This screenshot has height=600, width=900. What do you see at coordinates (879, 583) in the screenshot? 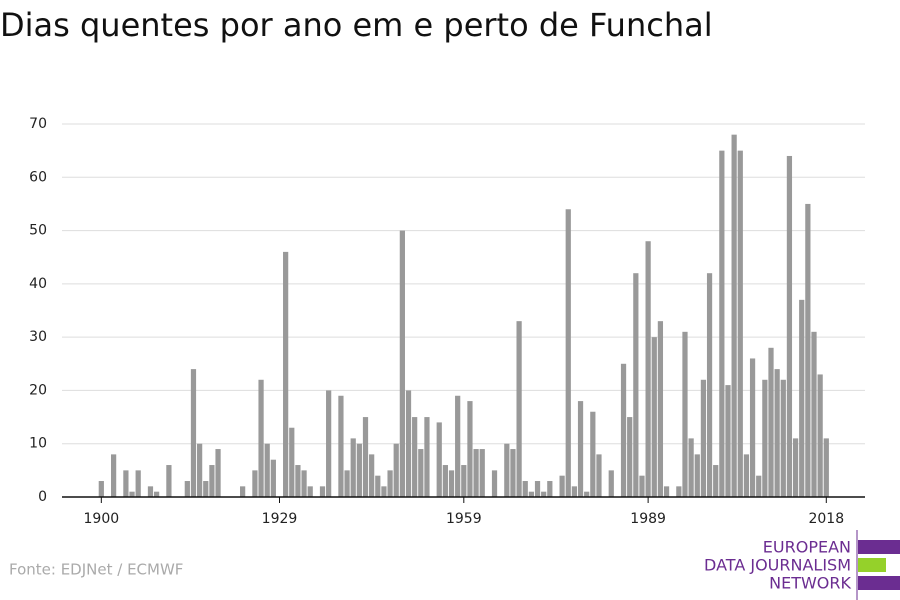
I see `logo-bar` at bounding box center [879, 583].